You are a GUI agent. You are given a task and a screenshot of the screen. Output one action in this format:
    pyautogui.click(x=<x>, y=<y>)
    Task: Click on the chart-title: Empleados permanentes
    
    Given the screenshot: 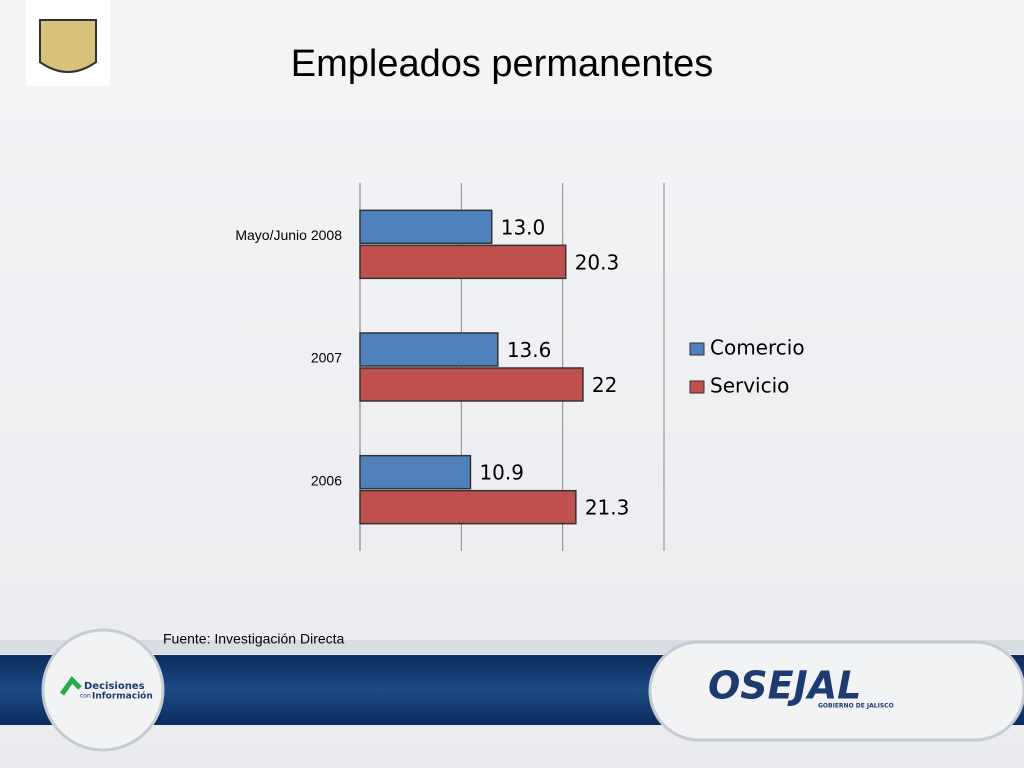 What is the action you would take?
    pyautogui.click(x=502, y=64)
    